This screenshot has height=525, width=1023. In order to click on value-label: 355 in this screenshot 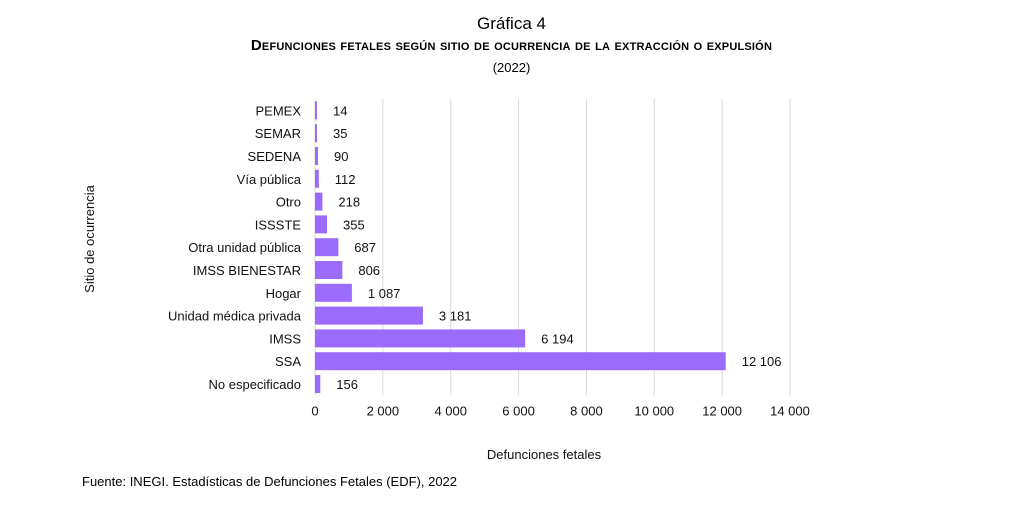, I will do `click(354, 224)`.